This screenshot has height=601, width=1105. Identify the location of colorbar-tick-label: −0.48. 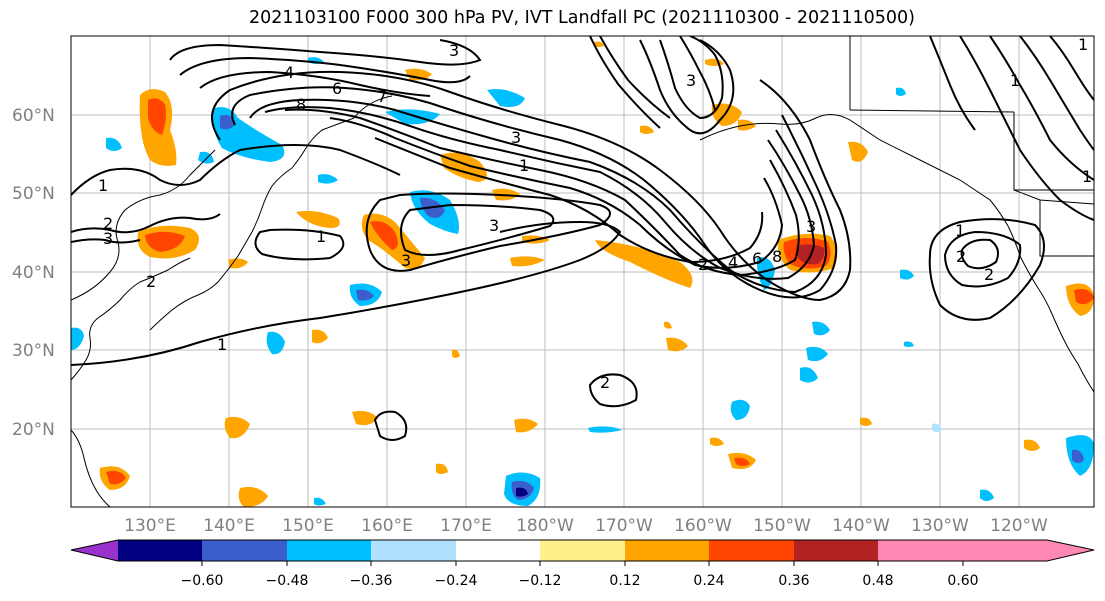
(287, 581).